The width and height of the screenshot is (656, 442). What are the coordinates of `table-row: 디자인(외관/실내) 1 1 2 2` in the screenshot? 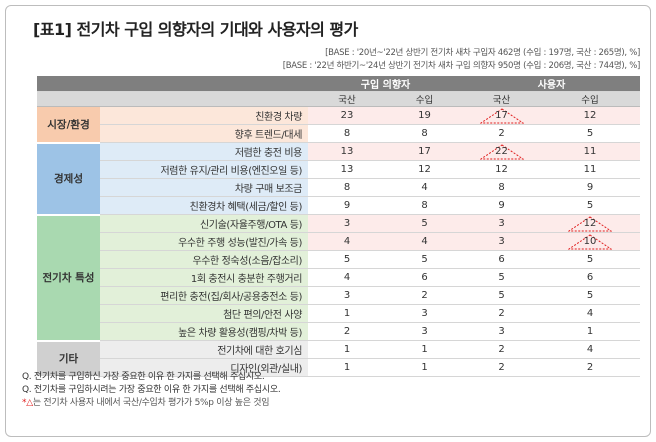 It's located at (338, 367).